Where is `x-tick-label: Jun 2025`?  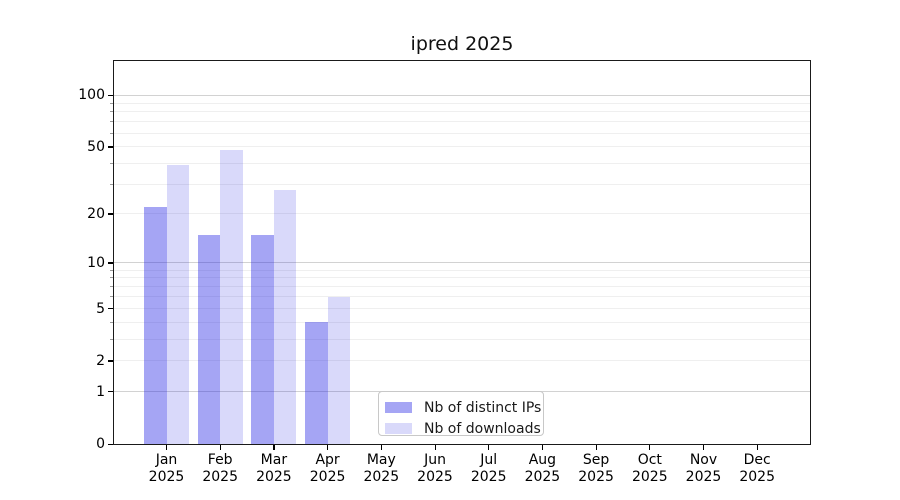 x-tick-label: Jun 2025 is located at coordinates (435, 468).